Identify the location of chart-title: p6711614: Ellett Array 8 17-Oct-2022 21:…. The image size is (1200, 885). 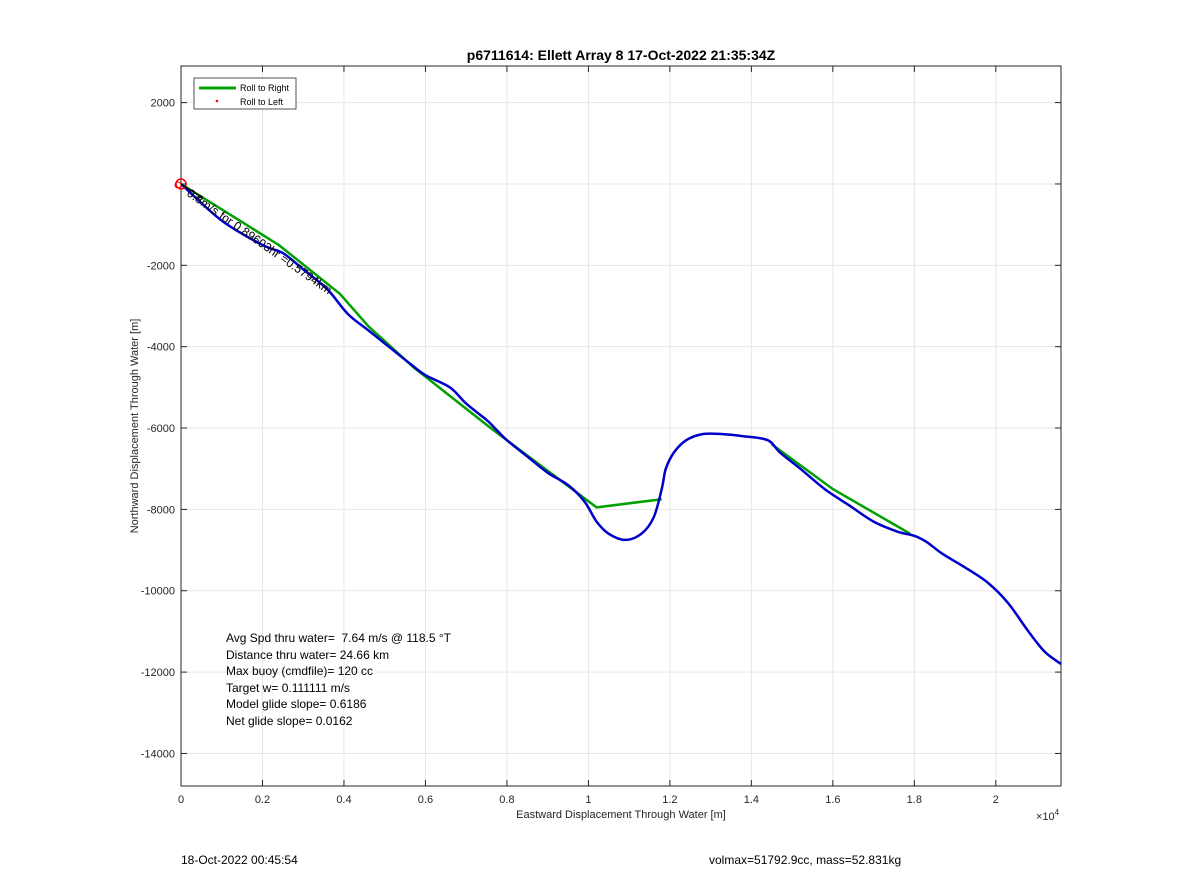
(621, 55).